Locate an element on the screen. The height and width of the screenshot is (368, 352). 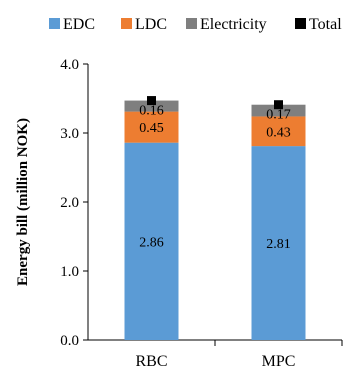
legend-label-ldc: LDC is located at coordinates (151, 24).